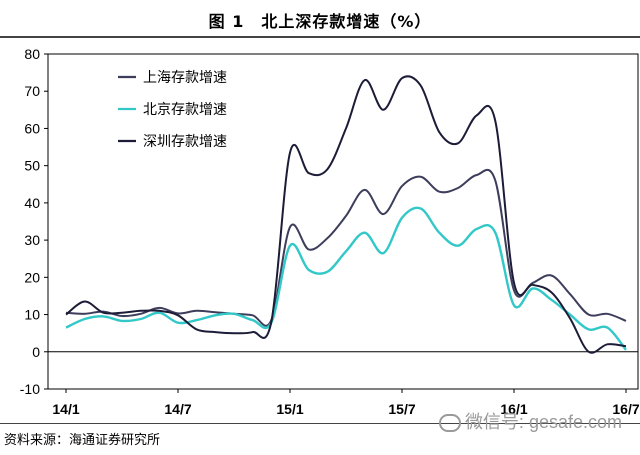 The width and height of the screenshot is (640, 455). Describe the element at coordinates (82, 440) in the screenshot. I see `source-note: 资料来源：海通证券研究所` at that location.